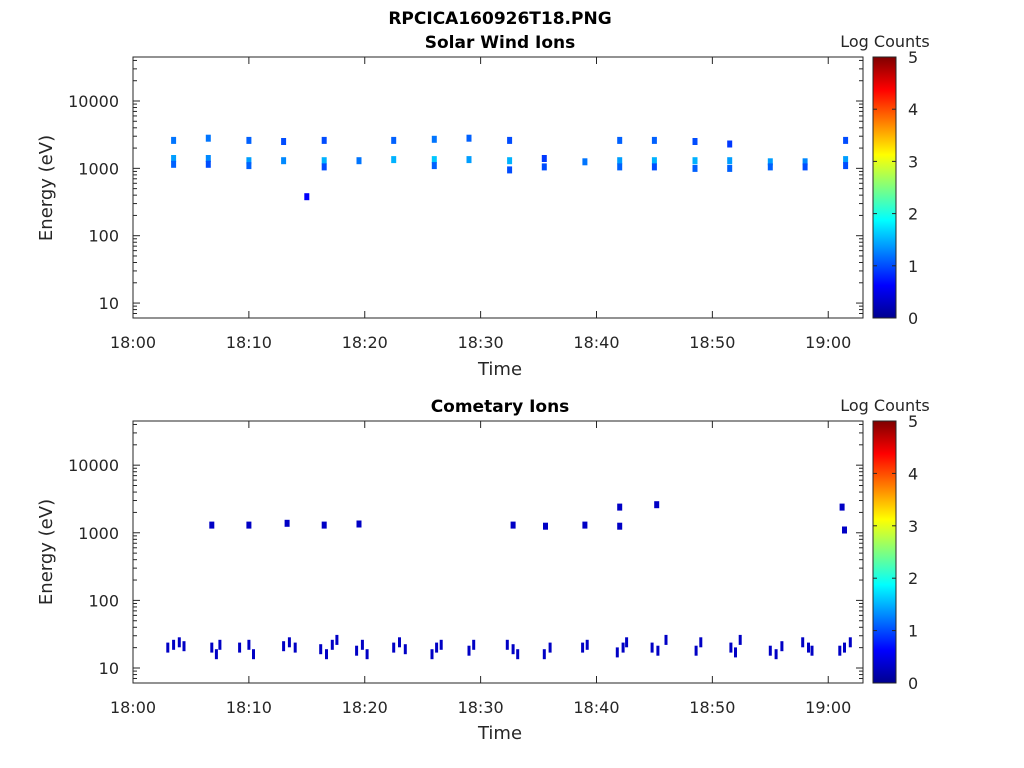  I want to click on data-cells, so click(510, 167).